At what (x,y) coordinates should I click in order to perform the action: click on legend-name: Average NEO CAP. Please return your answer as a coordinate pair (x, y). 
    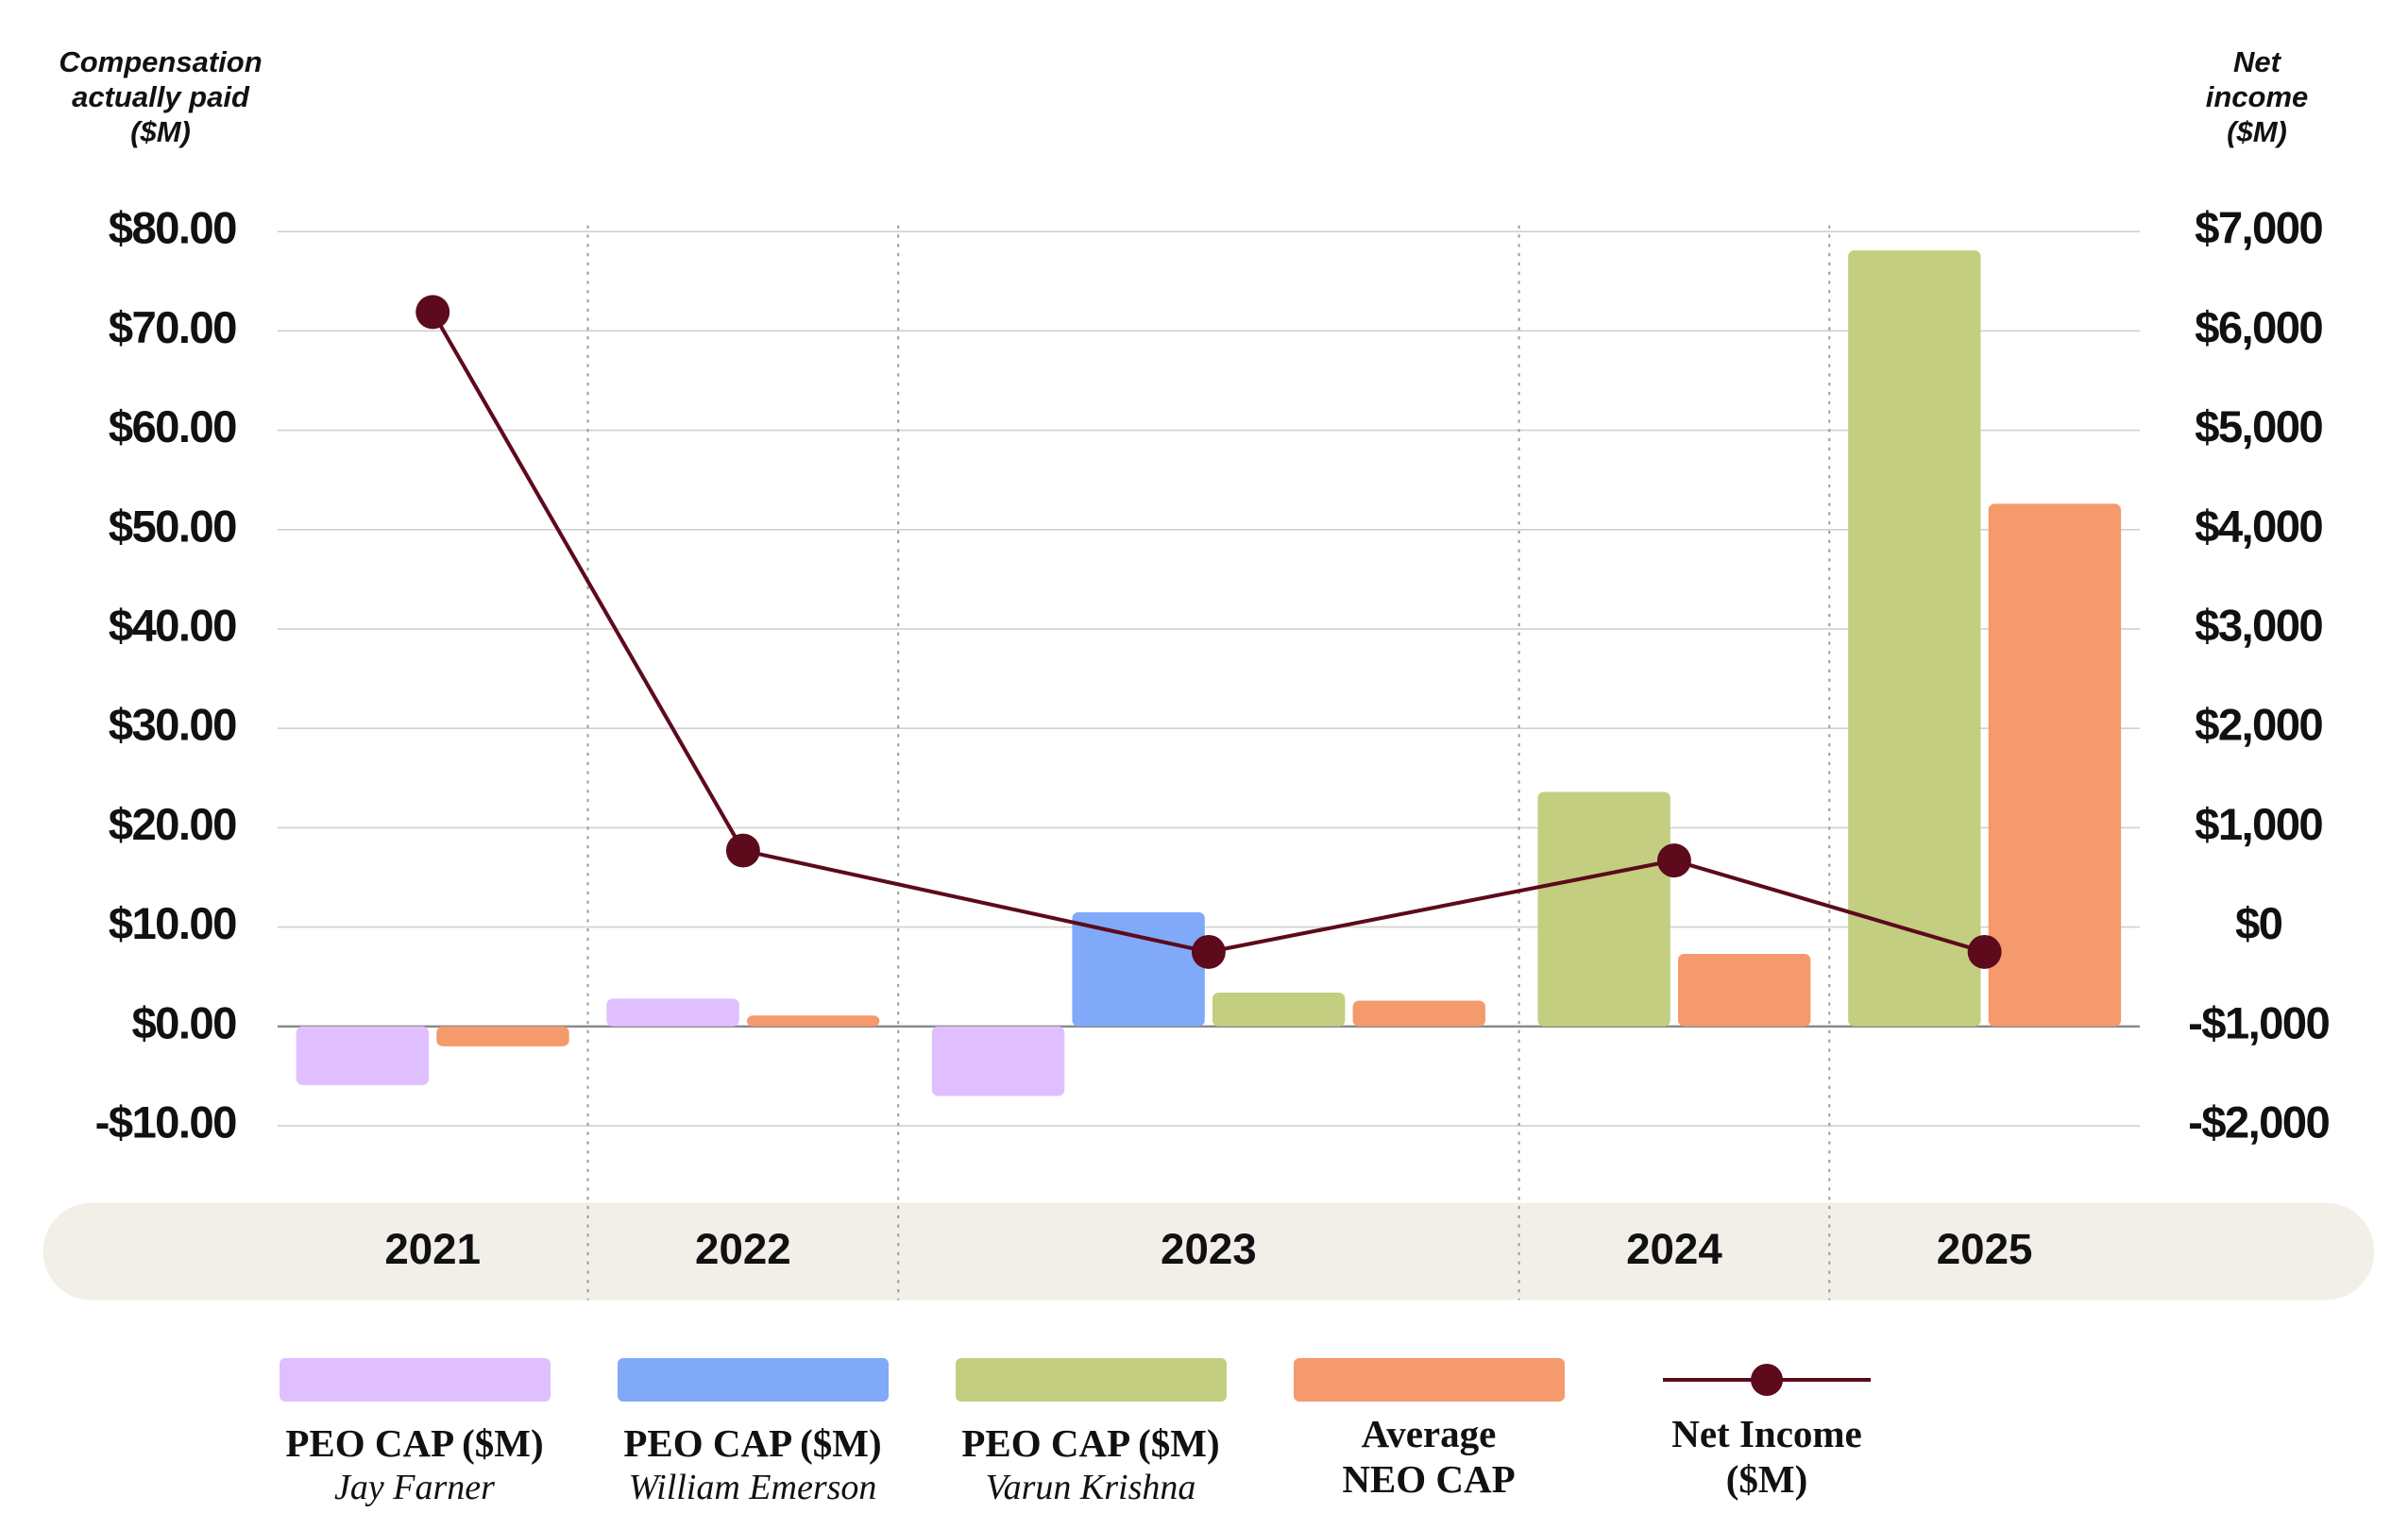
    Looking at the image, I should click on (1429, 1456).